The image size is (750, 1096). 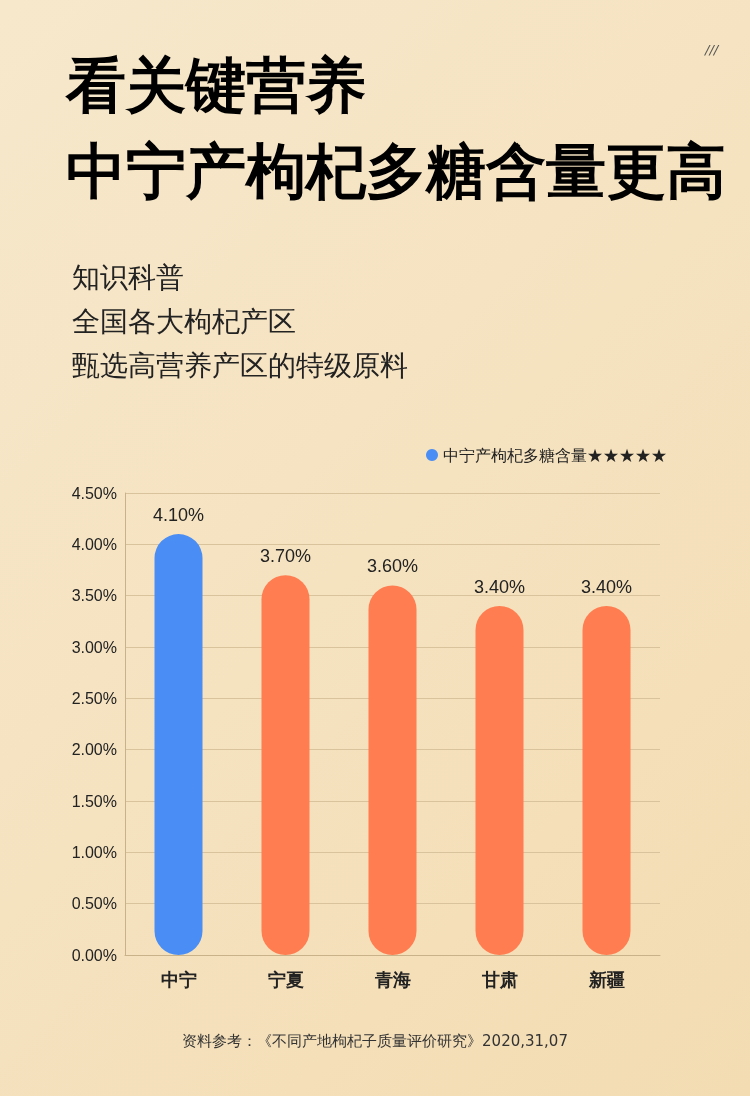 I want to click on x-tick-label: 新疆, so click(x=606, y=980).